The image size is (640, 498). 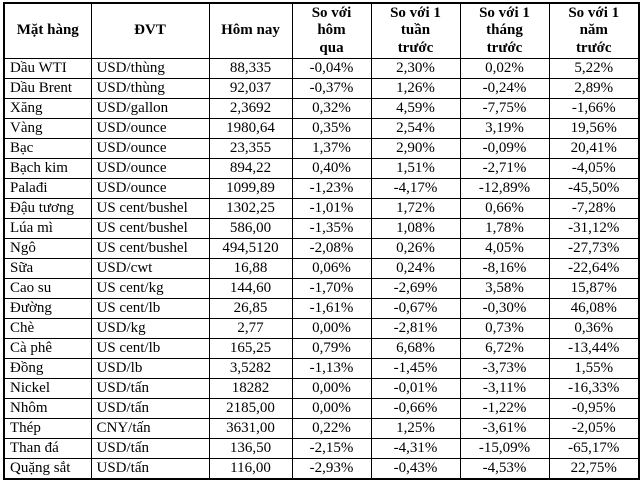 What do you see at coordinates (250, 31) in the screenshot?
I see `column-header-price-today: Hôm nay` at bounding box center [250, 31].